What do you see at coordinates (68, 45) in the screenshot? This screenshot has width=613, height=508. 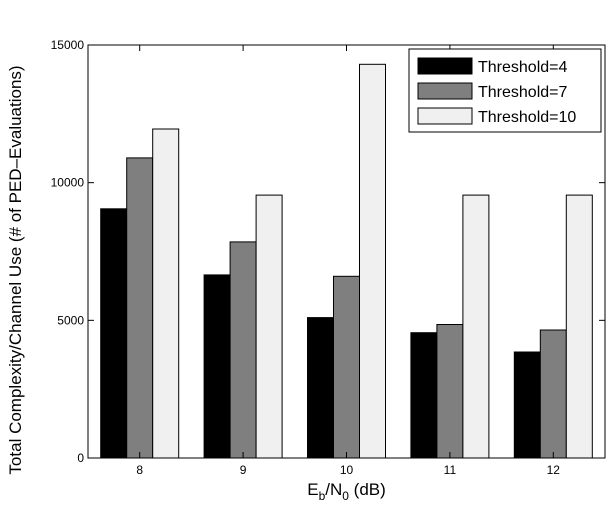 I see `y-tick-label: 15000` at bounding box center [68, 45].